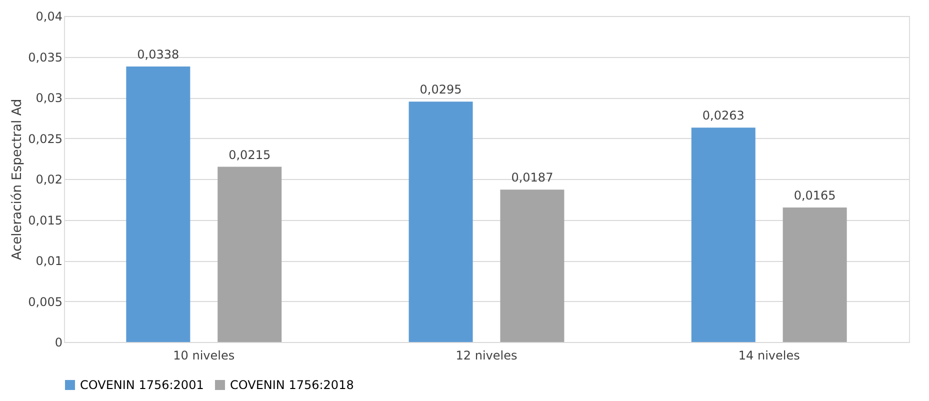 This screenshot has height=401, width=929. I want to click on data-label: 0,0215, so click(249, 155).